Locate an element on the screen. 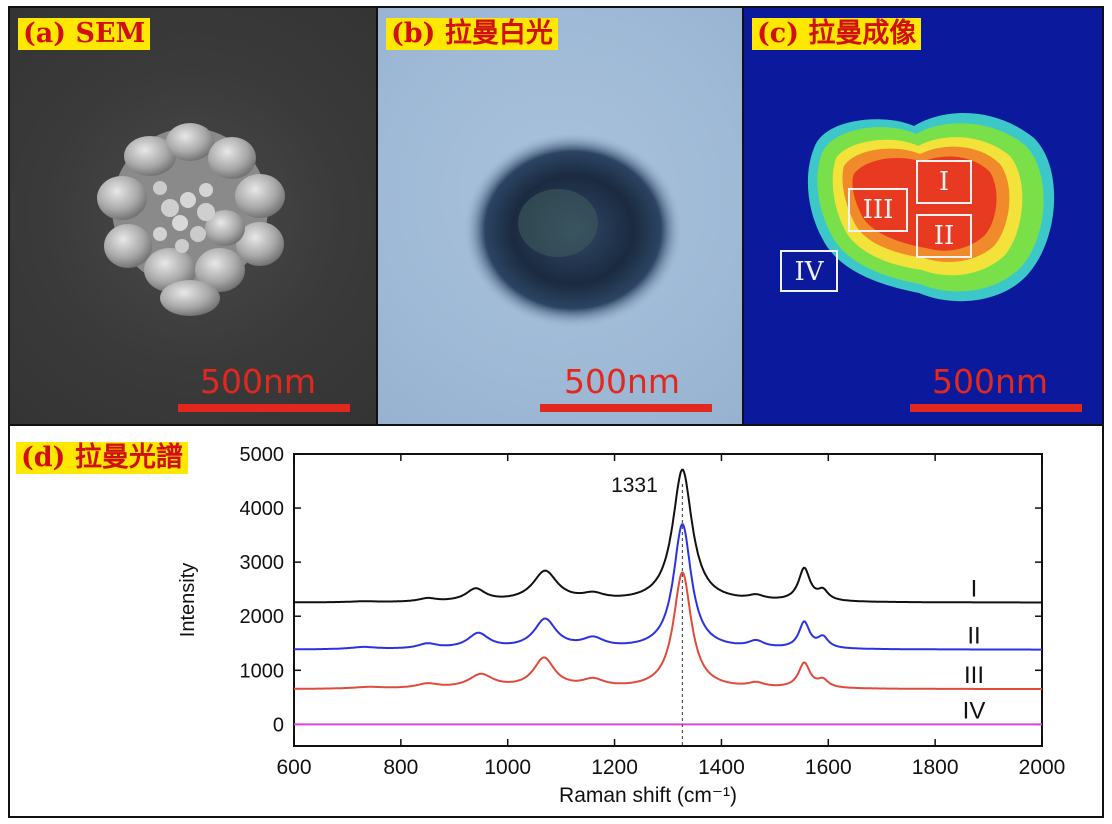  x-tick-label: 600 is located at coordinates (293, 767).